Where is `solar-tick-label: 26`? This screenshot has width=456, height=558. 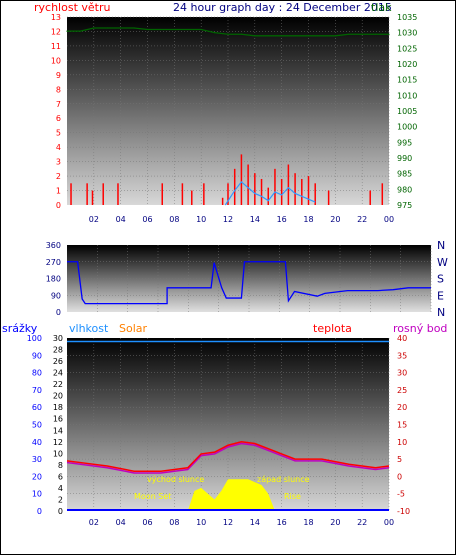 solar-tick-label: 26 is located at coordinates (58, 361).